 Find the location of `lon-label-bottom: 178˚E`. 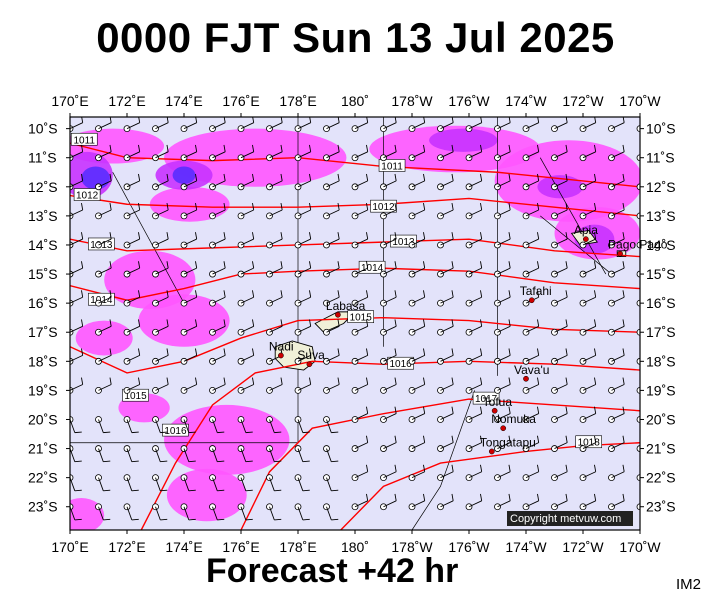

lon-label-bottom: 178˚E is located at coordinates (297, 547).